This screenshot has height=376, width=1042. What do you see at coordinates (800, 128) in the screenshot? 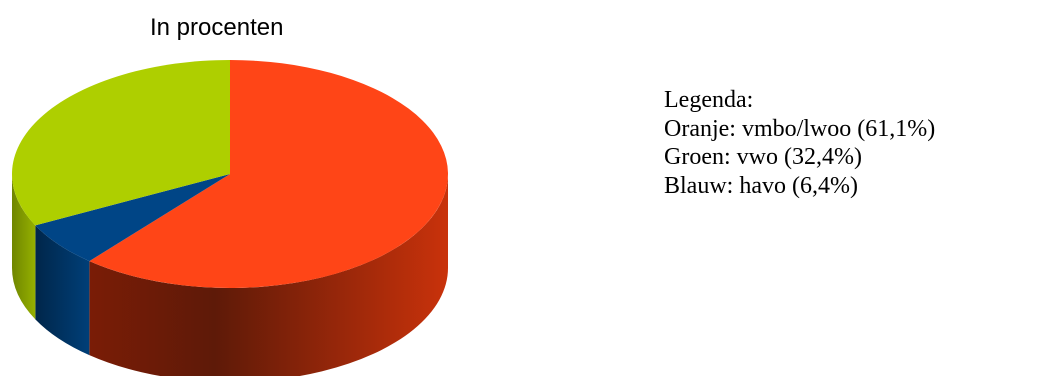
I see `legend-entry-oranje: Oranje: vmbo/lwoo (61,1%)` at bounding box center [800, 128].